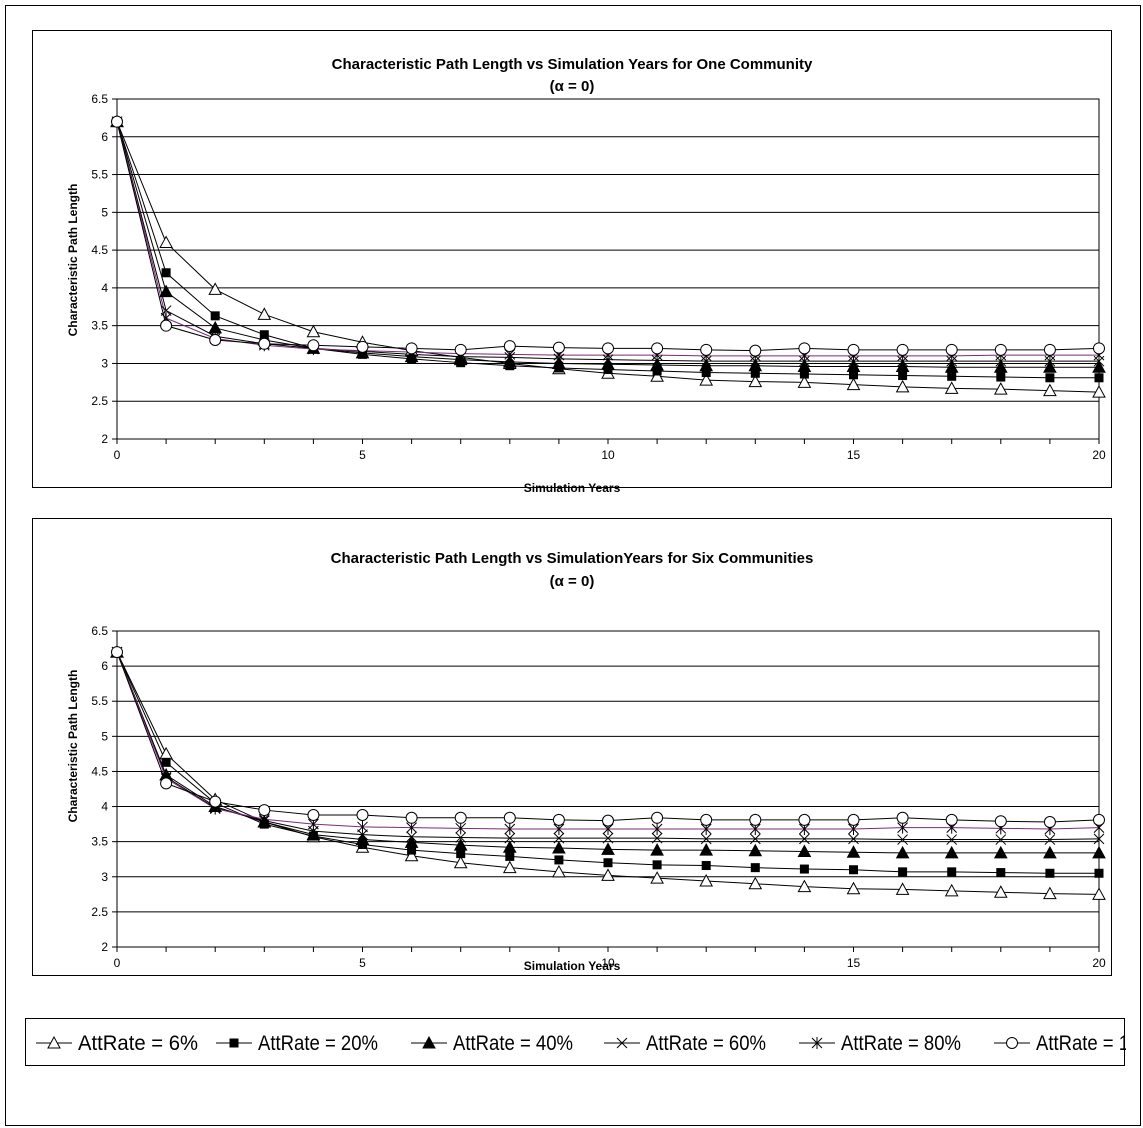 The height and width of the screenshot is (1128, 1143). I want to click on y-tick-label: 3, so click(104, 363).